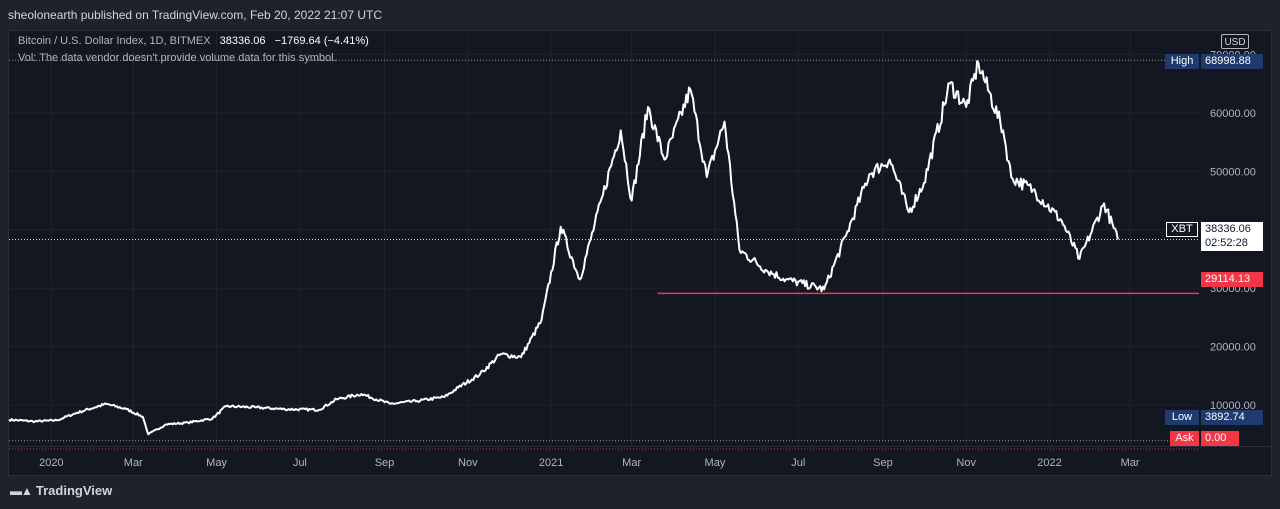 This screenshot has width=1280, height=509. What do you see at coordinates (74, 490) in the screenshot?
I see `tradingview-wordmark: TradingView` at bounding box center [74, 490].